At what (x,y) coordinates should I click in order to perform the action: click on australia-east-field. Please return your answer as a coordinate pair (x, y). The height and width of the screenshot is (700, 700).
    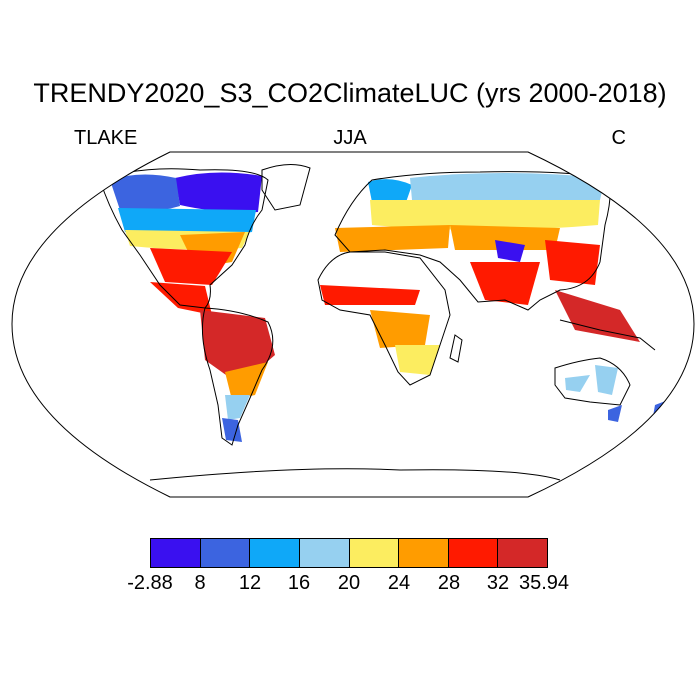
    Looking at the image, I should click on (606, 380).